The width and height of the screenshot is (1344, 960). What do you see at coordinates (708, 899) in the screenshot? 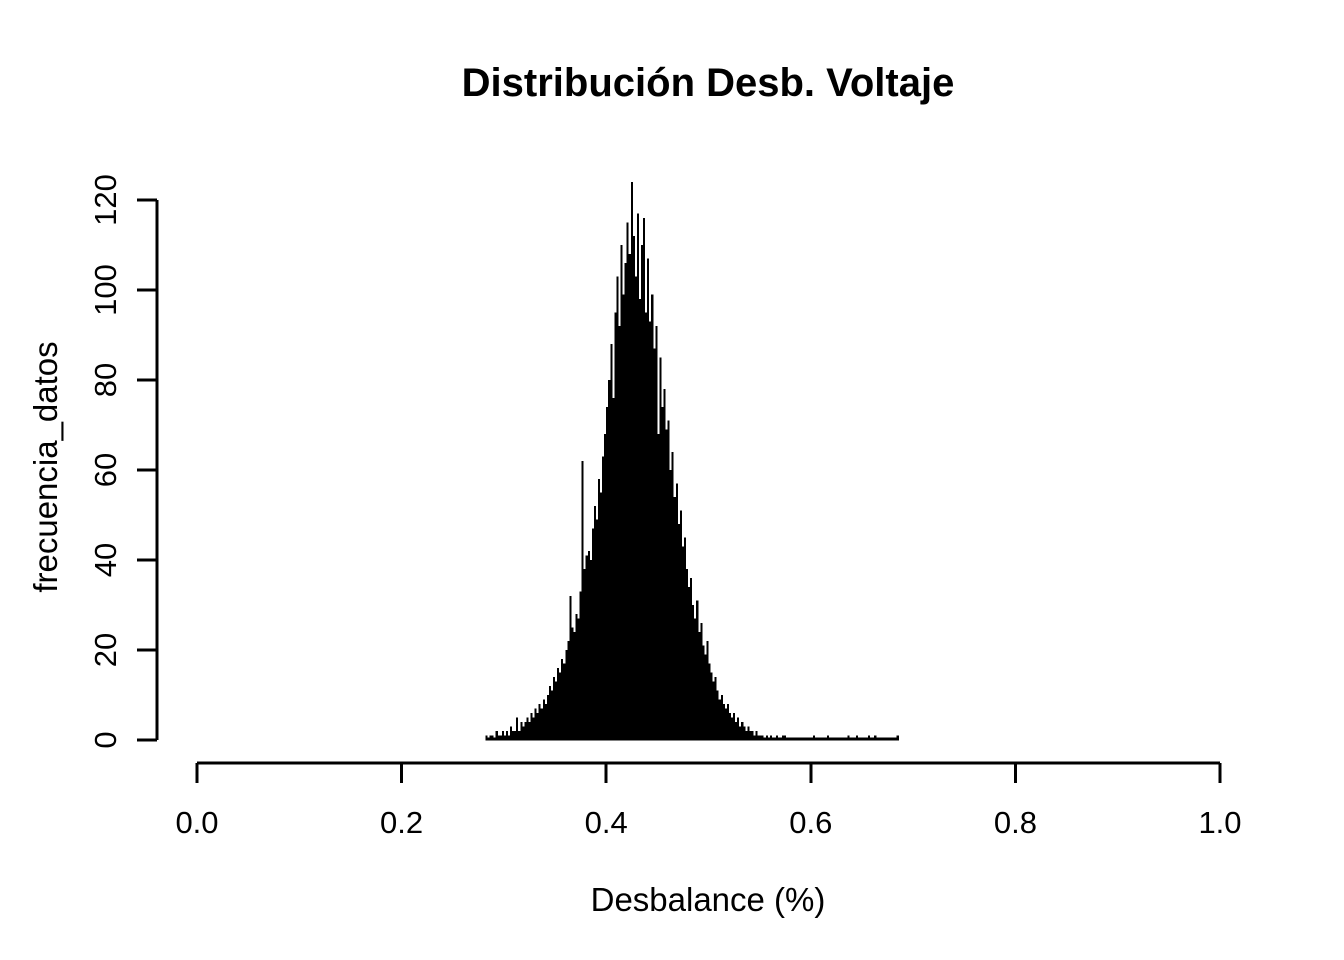
I see `x-axis-label: Desbalance (%)` at bounding box center [708, 899].